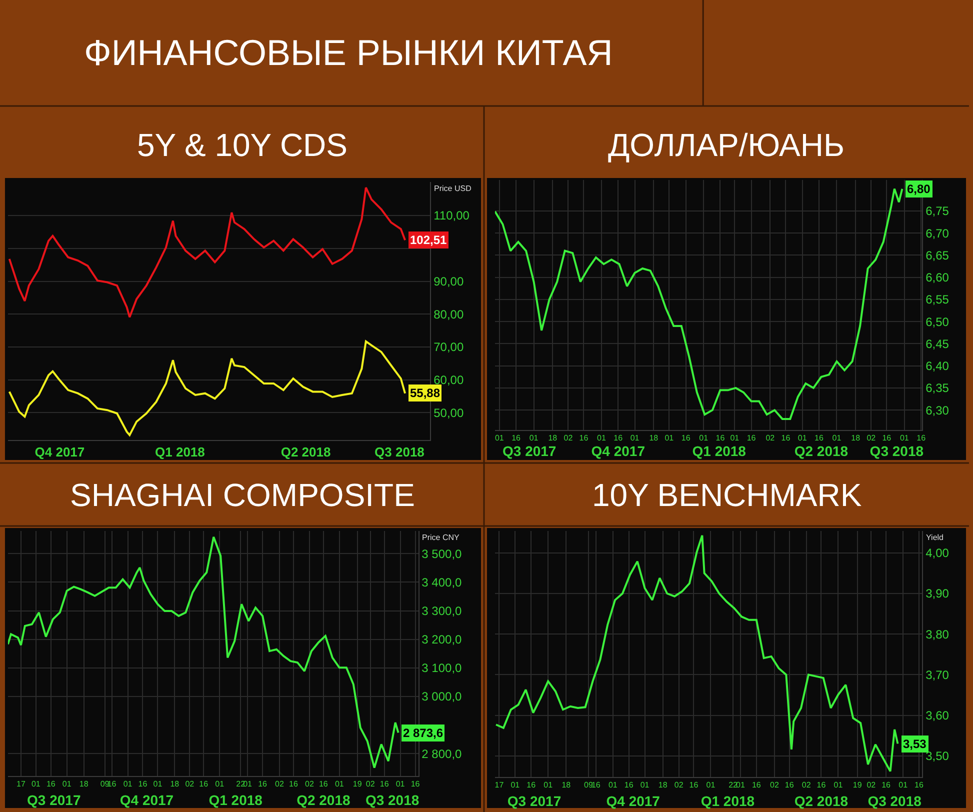 The height and width of the screenshot is (812, 973). Describe the element at coordinates (305, 452) in the screenshot. I see `x-tick-label: Q2 2018` at that location.